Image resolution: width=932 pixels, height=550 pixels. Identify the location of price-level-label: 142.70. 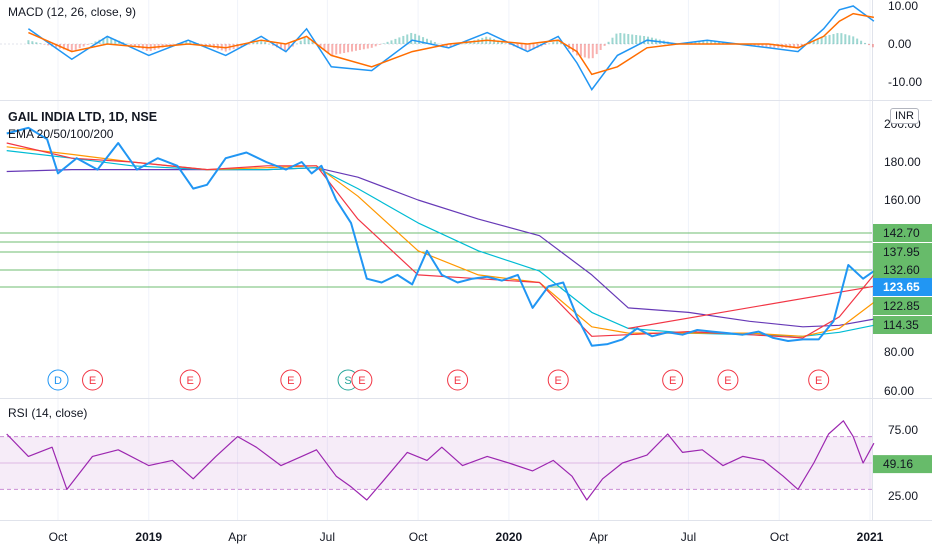
(901, 233).